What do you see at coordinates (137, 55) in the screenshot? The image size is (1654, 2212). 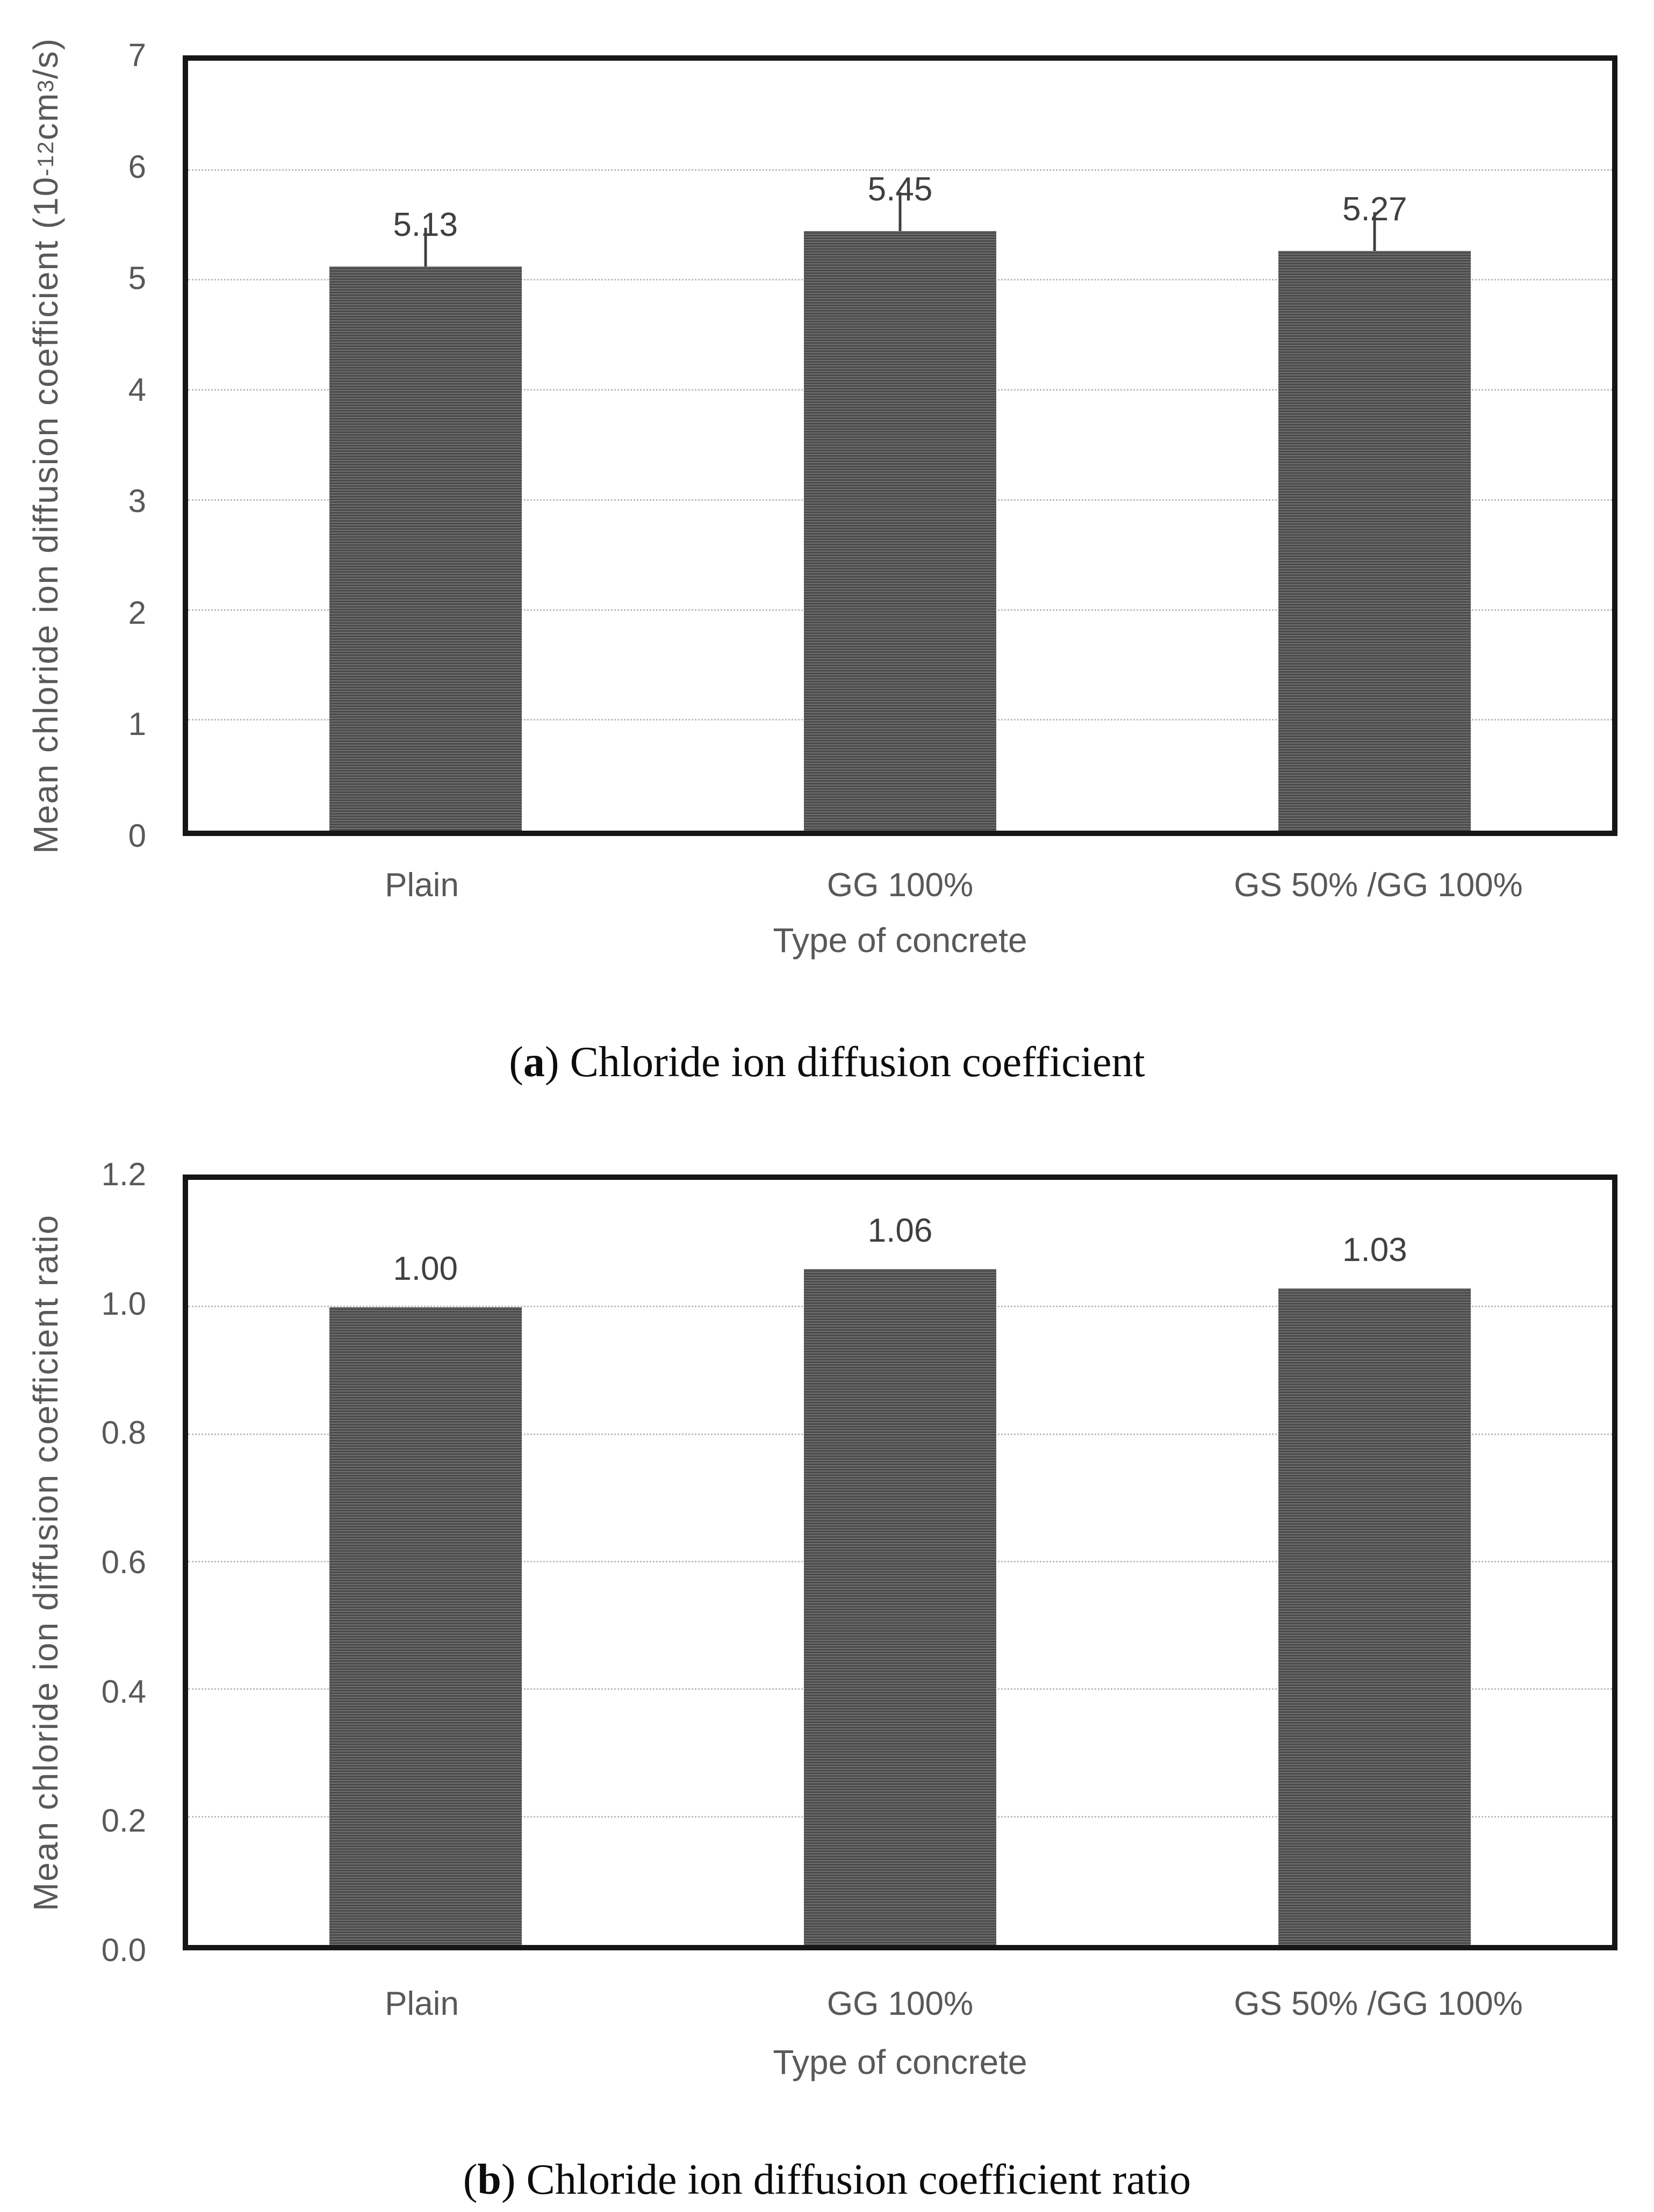 I see `y-tick-label: 7` at bounding box center [137, 55].